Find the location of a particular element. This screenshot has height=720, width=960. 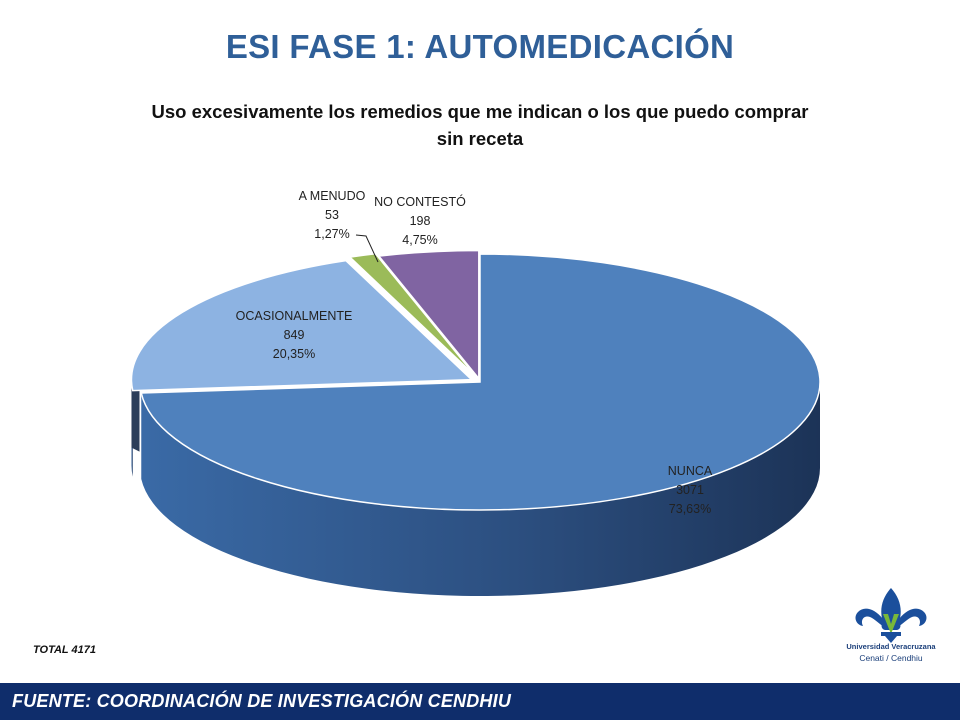

slice-percent: 4,75% is located at coordinates (420, 240).